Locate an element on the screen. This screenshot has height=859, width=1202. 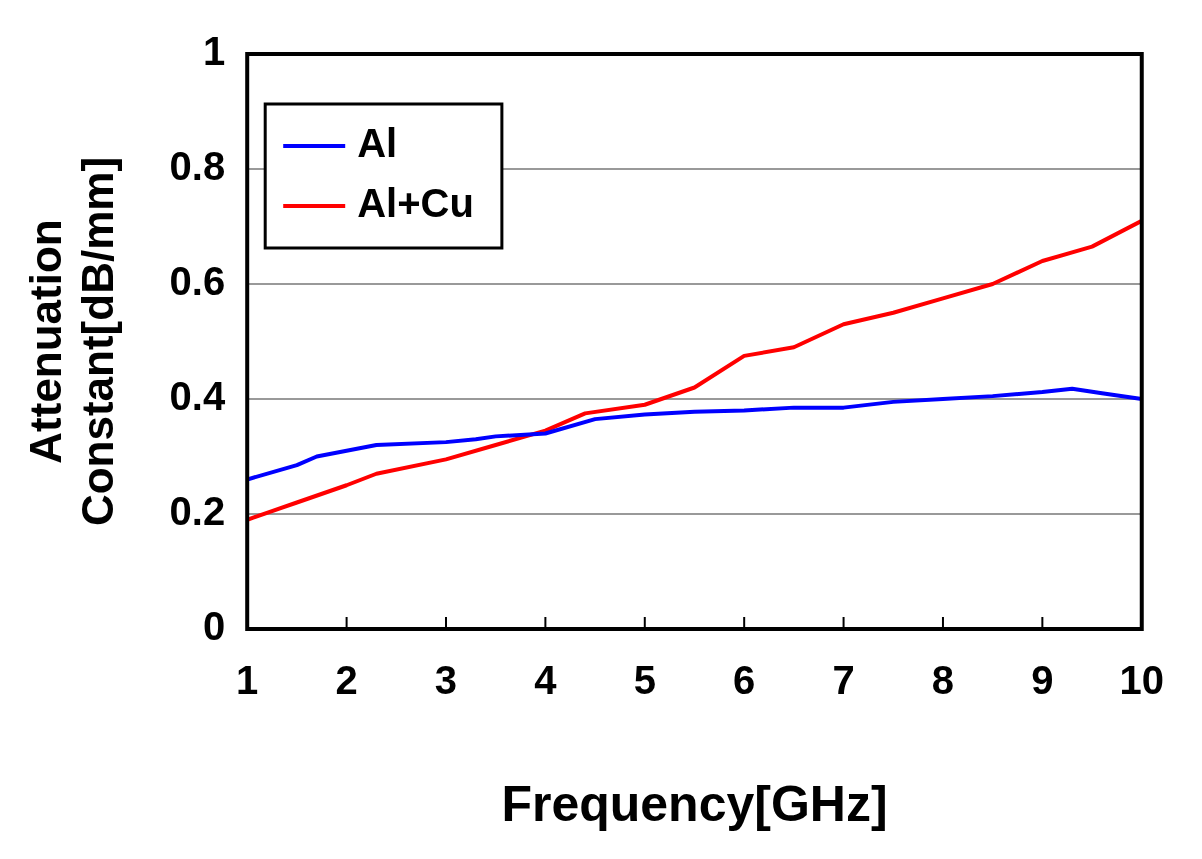
x-tick-label: 10 is located at coordinates (1141, 680).